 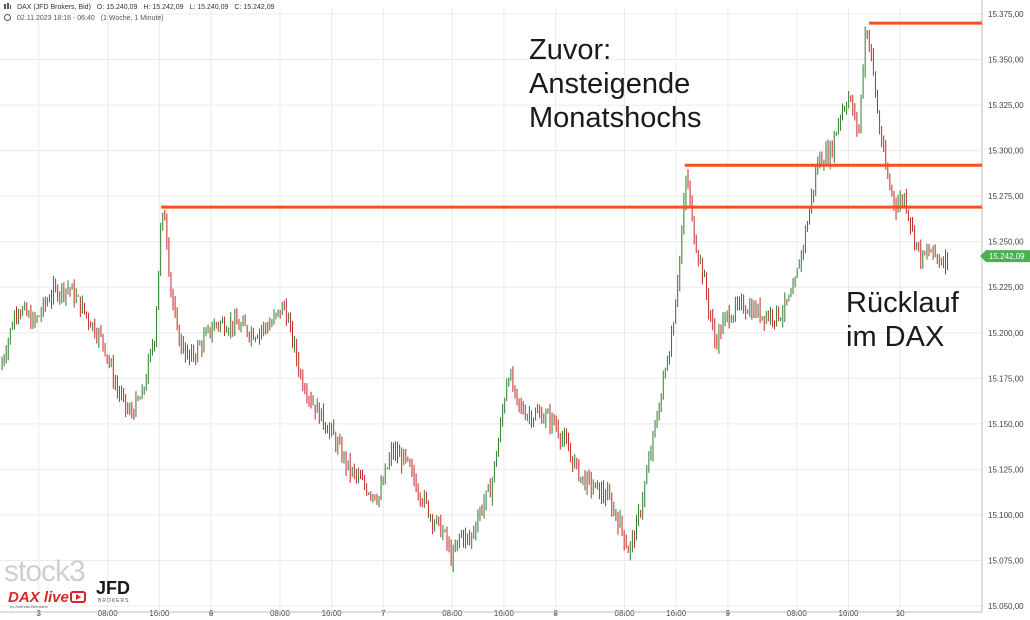 I want to click on y-tick-label: 15.250,00, so click(x=1006, y=242).